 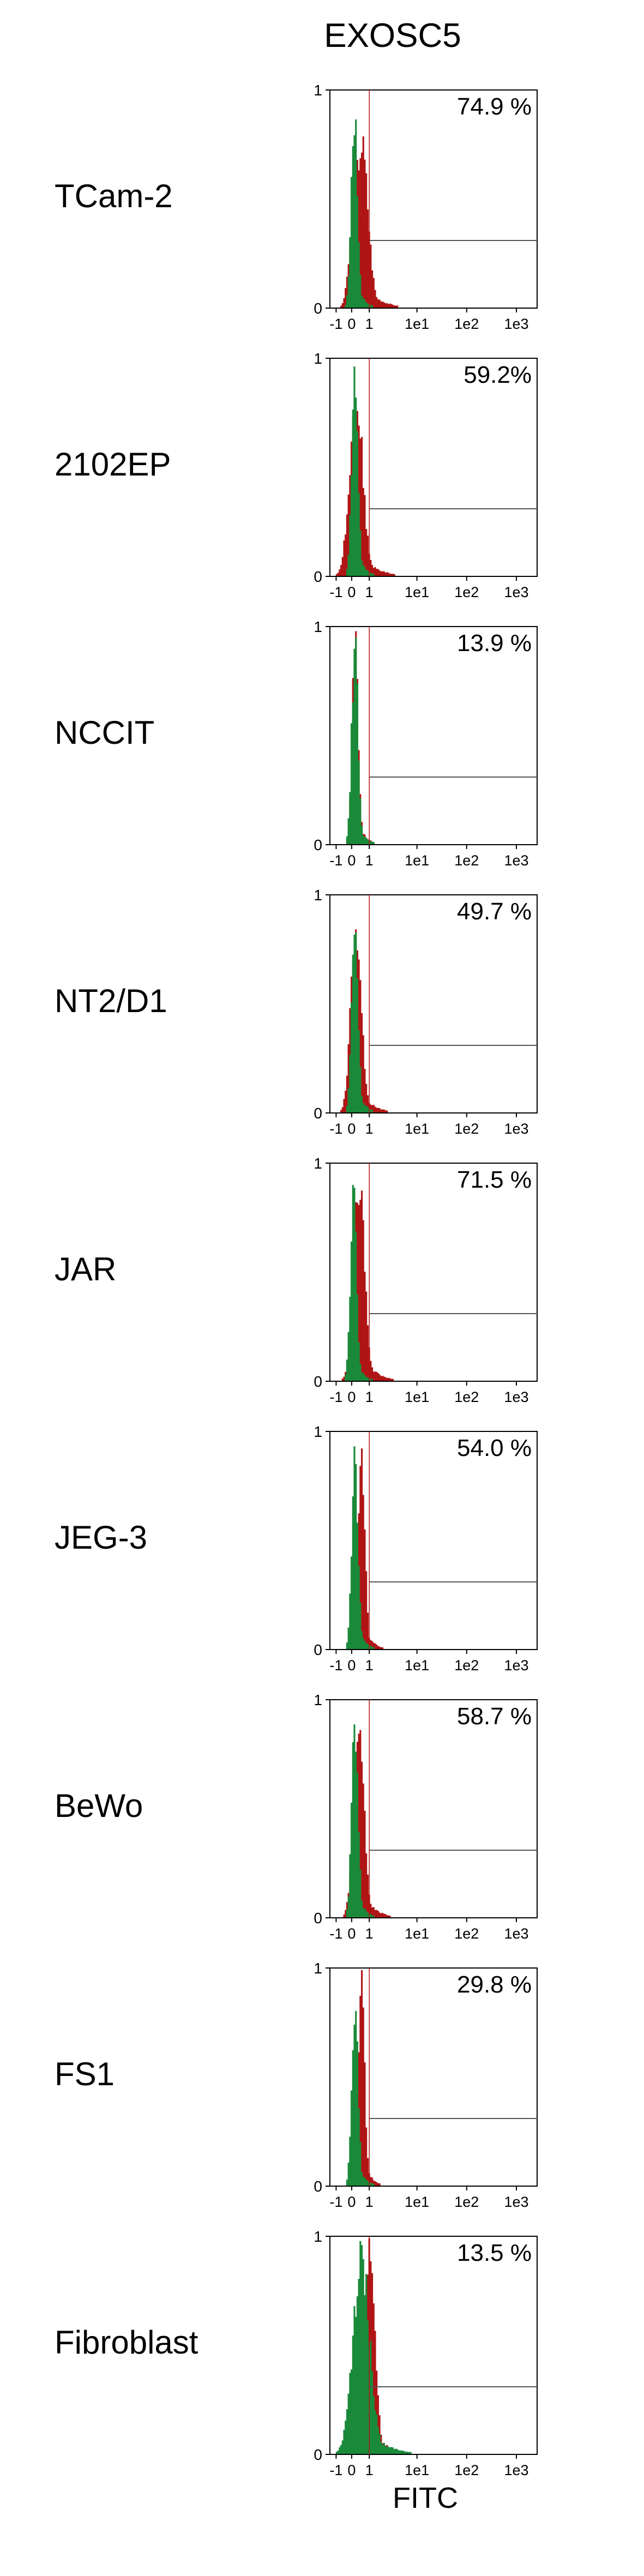 What do you see at coordinates (322, 207) in the screenshot?
I see `histogram-panel: TCam-2 0 1 -1 0 1 1e1 1e2 1e3 74.9 %` at bounding box center [322, 207].